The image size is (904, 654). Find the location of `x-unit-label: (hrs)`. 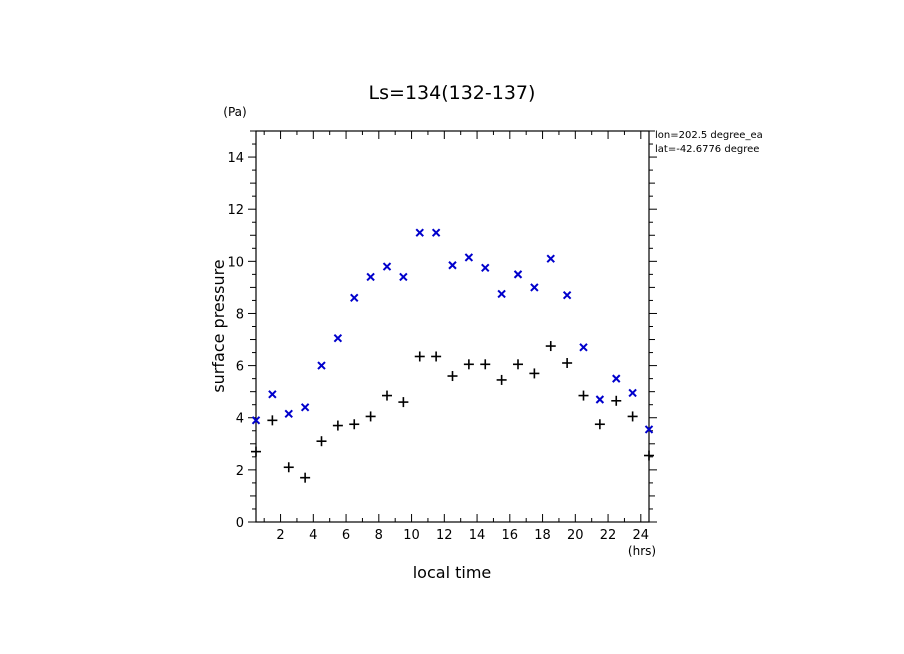

x-unit-label: (hrs) is located at coordinates (642, 551).